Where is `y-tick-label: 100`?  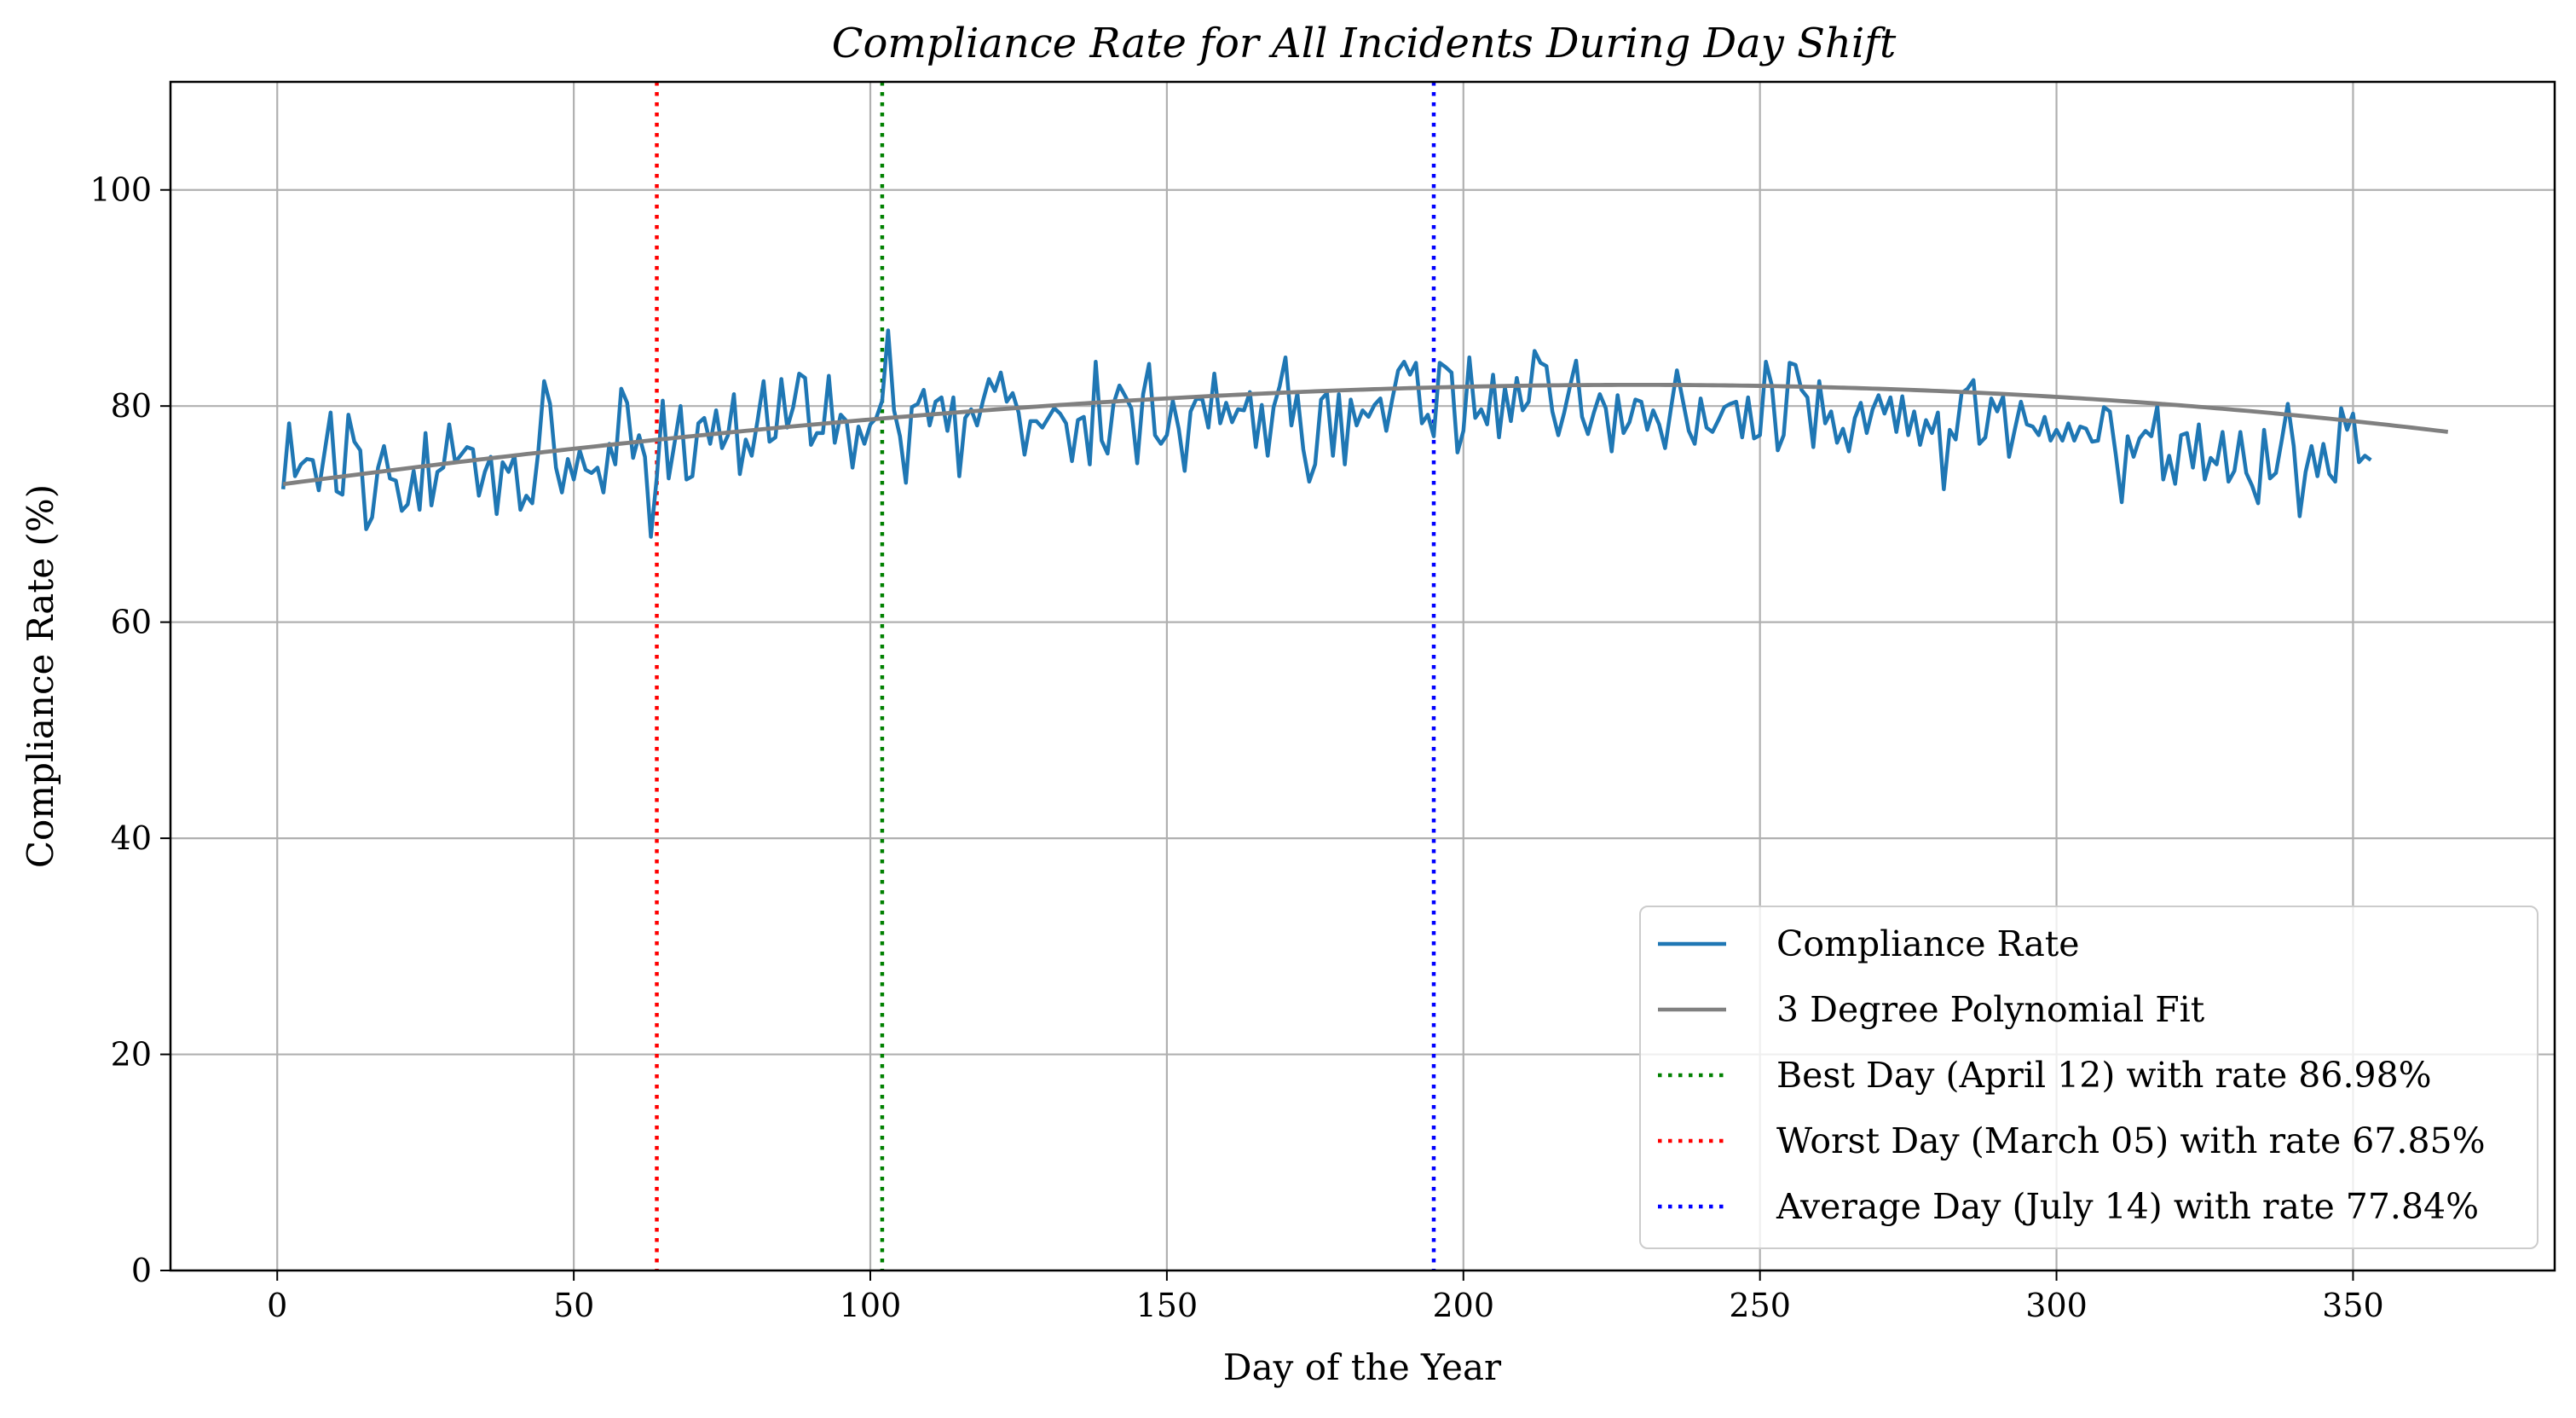
y-tick-label: 100 is located at coordinates (121, 190).